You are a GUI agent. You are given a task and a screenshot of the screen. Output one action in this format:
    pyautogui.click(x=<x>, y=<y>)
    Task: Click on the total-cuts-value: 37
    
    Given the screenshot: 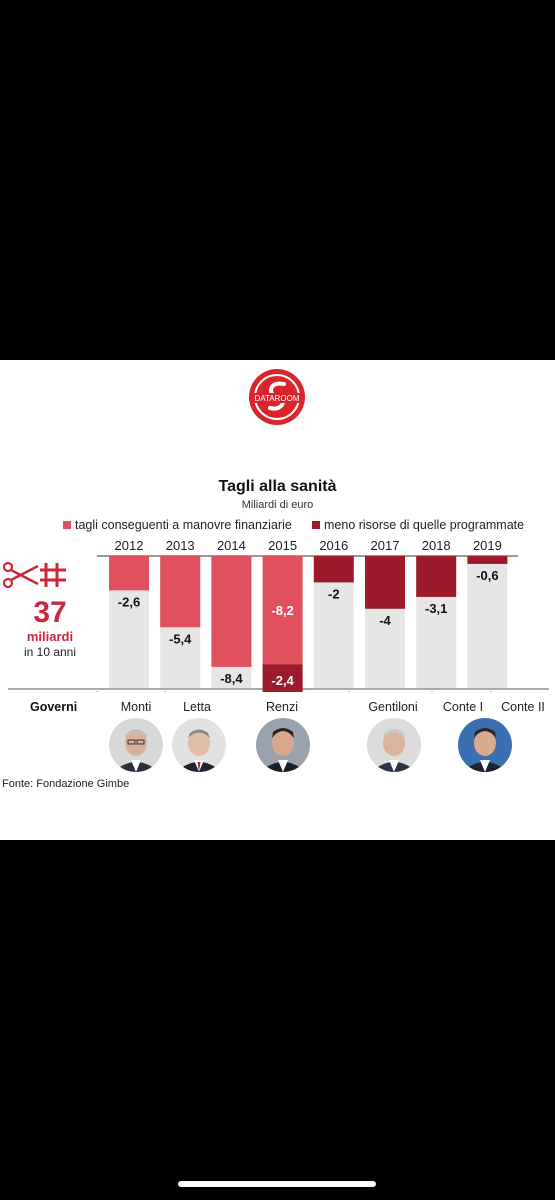 What is the action you would take?
    pyautogui.click(x=50, y=612)
    